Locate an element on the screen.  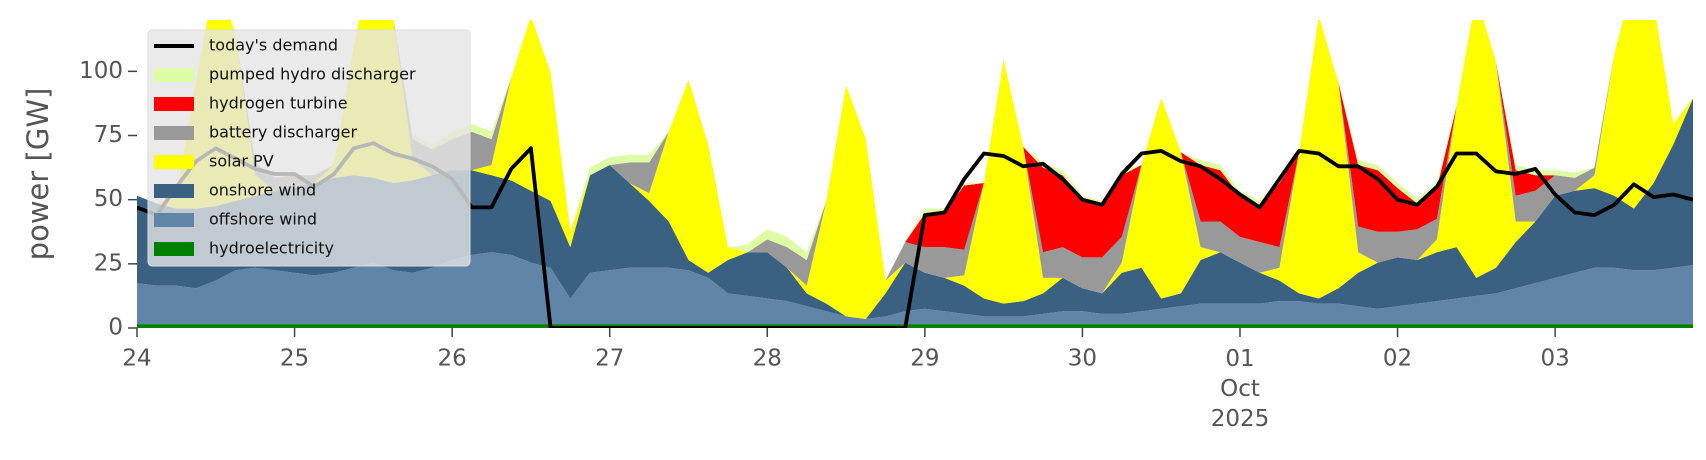
x-tick-label: 28 is located at coordinates (767, 359).